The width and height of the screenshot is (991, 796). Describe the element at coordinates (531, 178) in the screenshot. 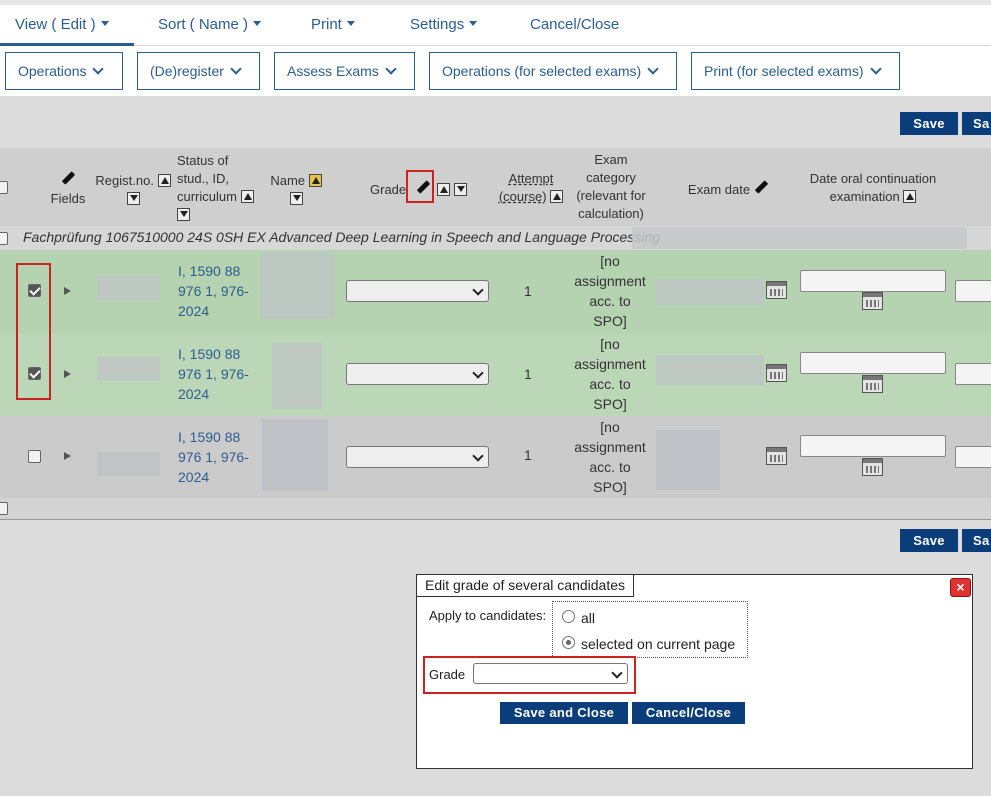

I see `attempt-label-1: Attempt` at that location.